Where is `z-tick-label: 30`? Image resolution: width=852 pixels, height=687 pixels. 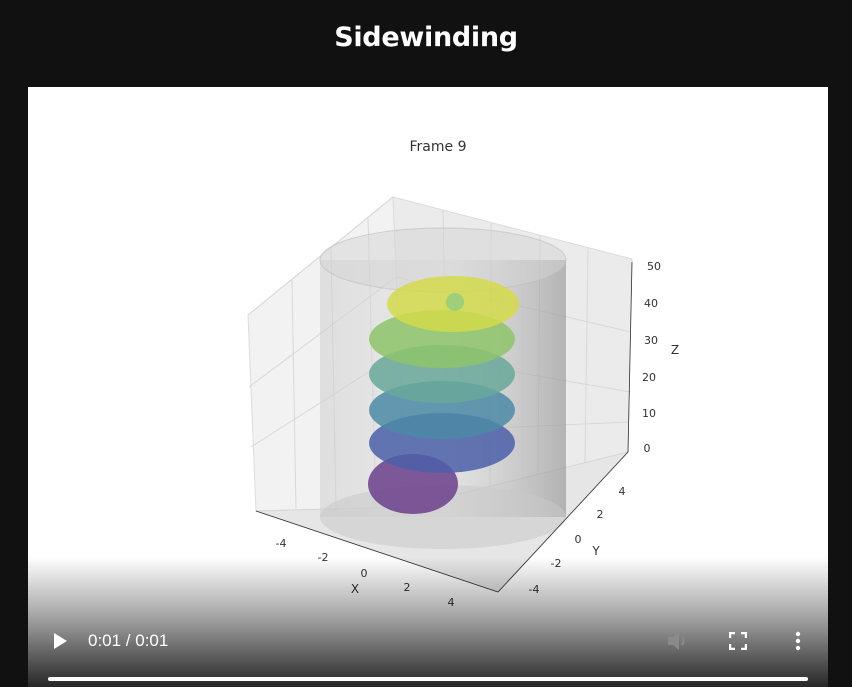 z-tick-label: 30 is located at coordinates (651, 340).